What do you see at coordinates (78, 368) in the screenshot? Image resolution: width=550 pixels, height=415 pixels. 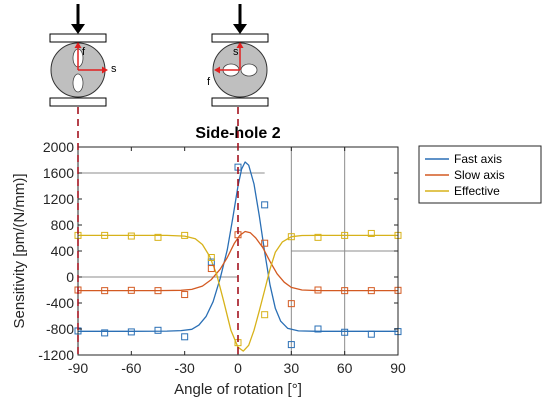 I see `x-tick-label: -90` at bounding box center [78, 368].